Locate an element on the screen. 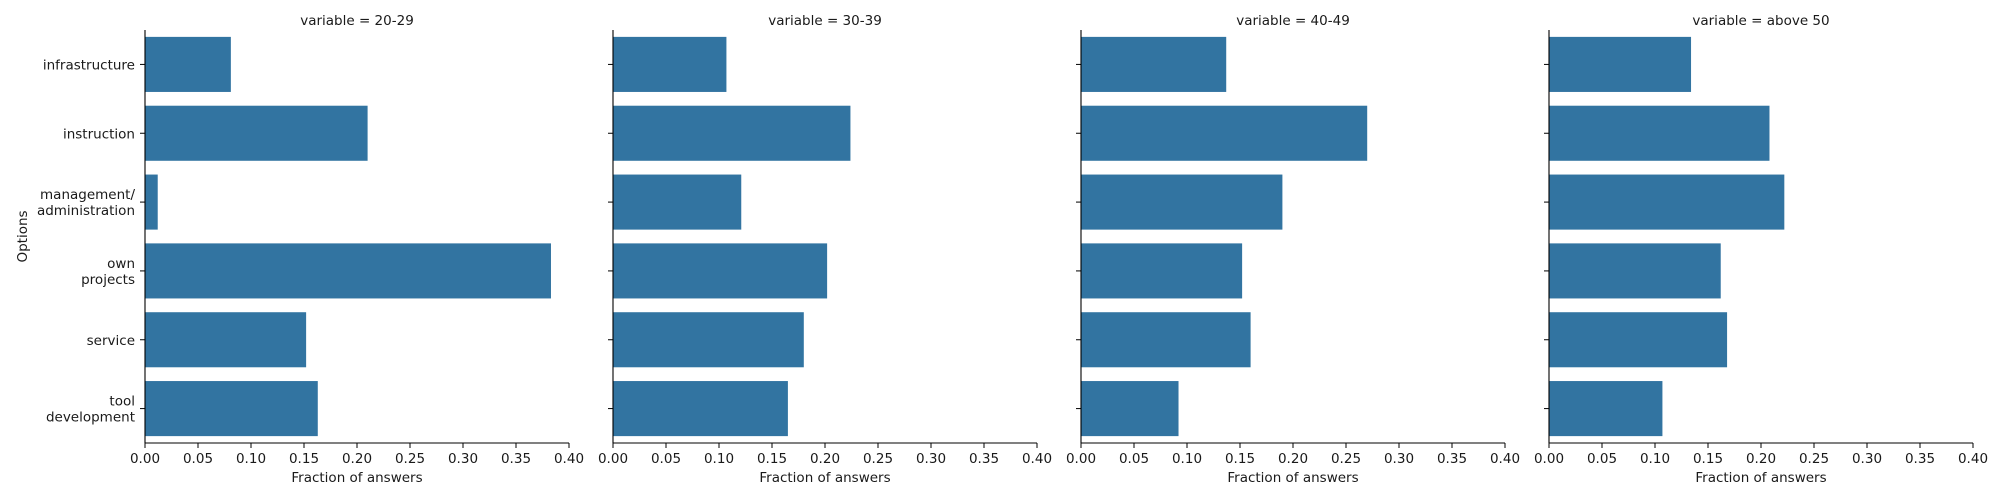 This screenshot has width=2000, height=504. y-tick-label-line: projects is located at coordinates (108, 280).